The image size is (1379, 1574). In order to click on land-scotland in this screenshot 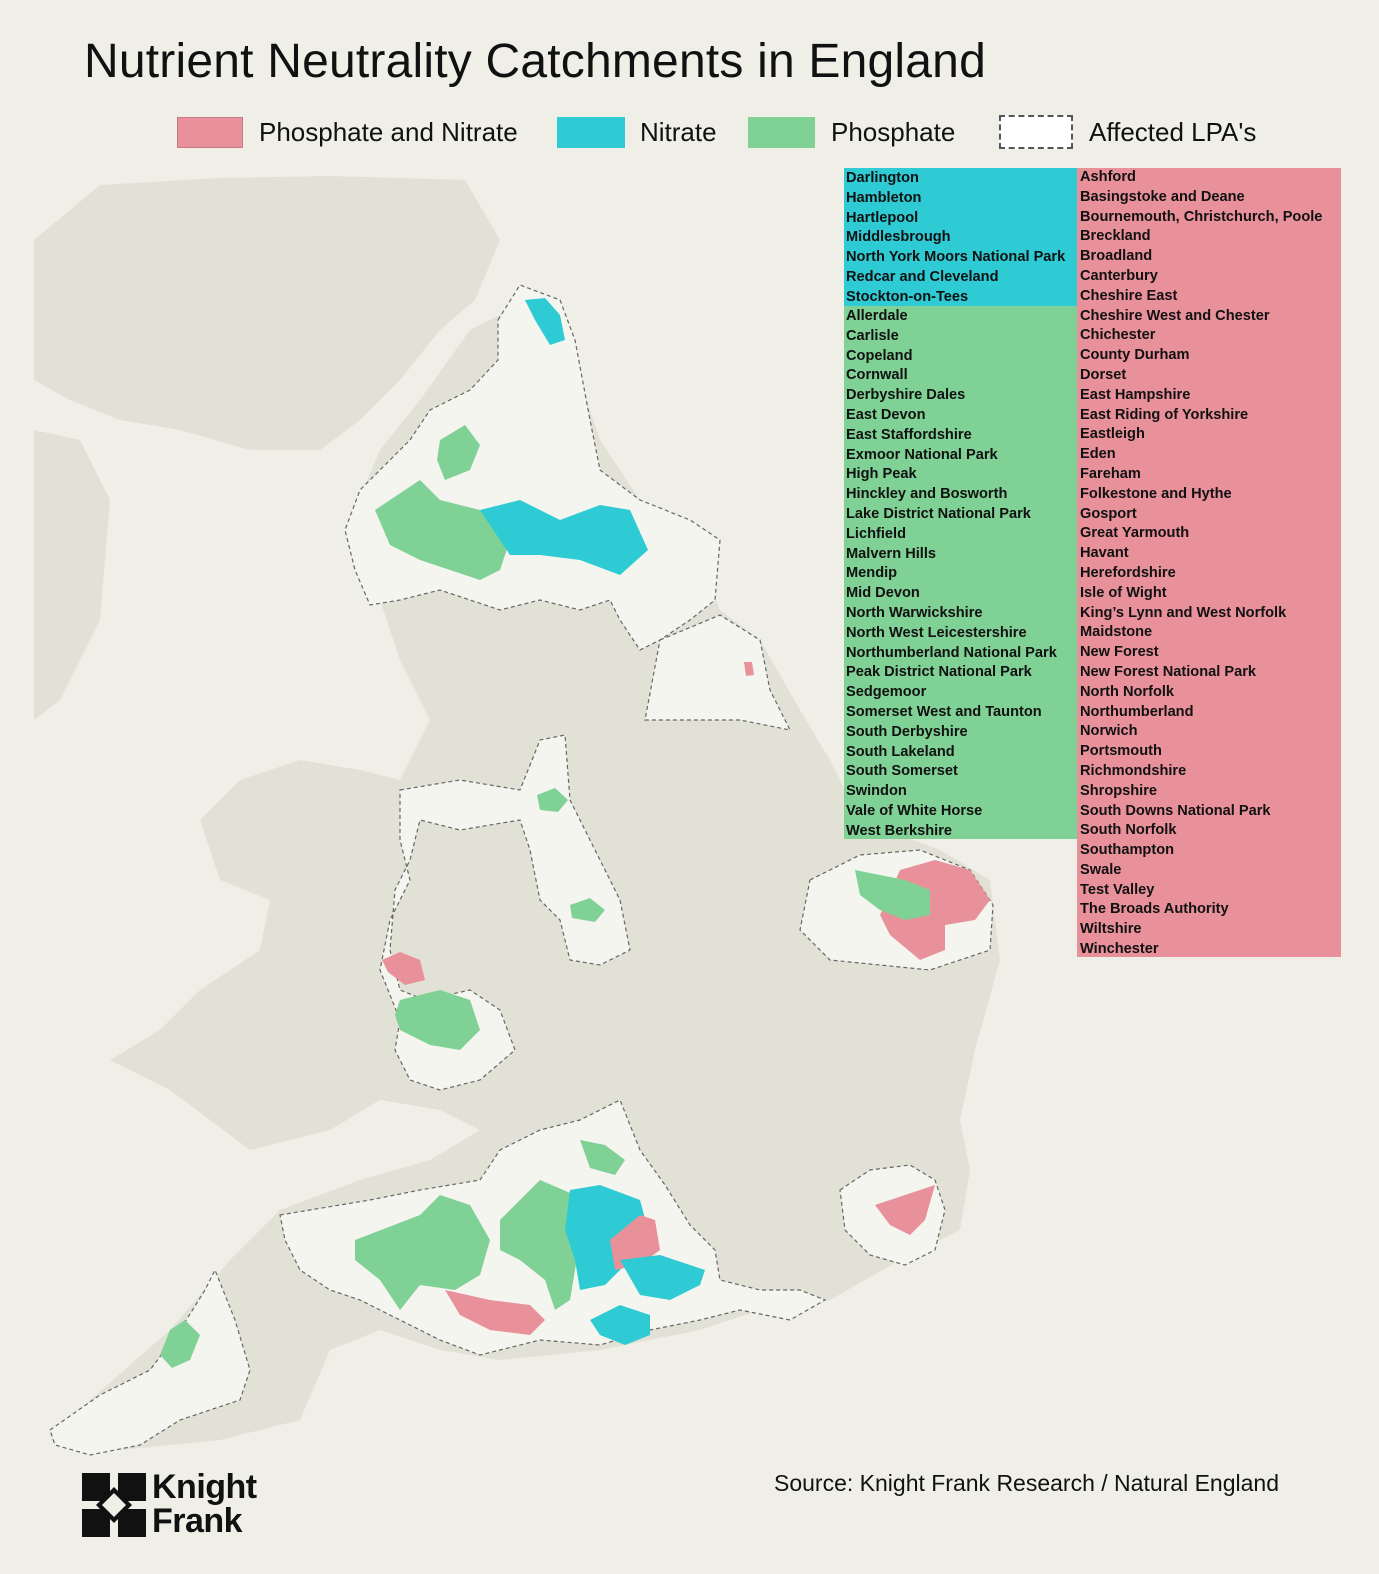, I will do `click(267, 313)`.